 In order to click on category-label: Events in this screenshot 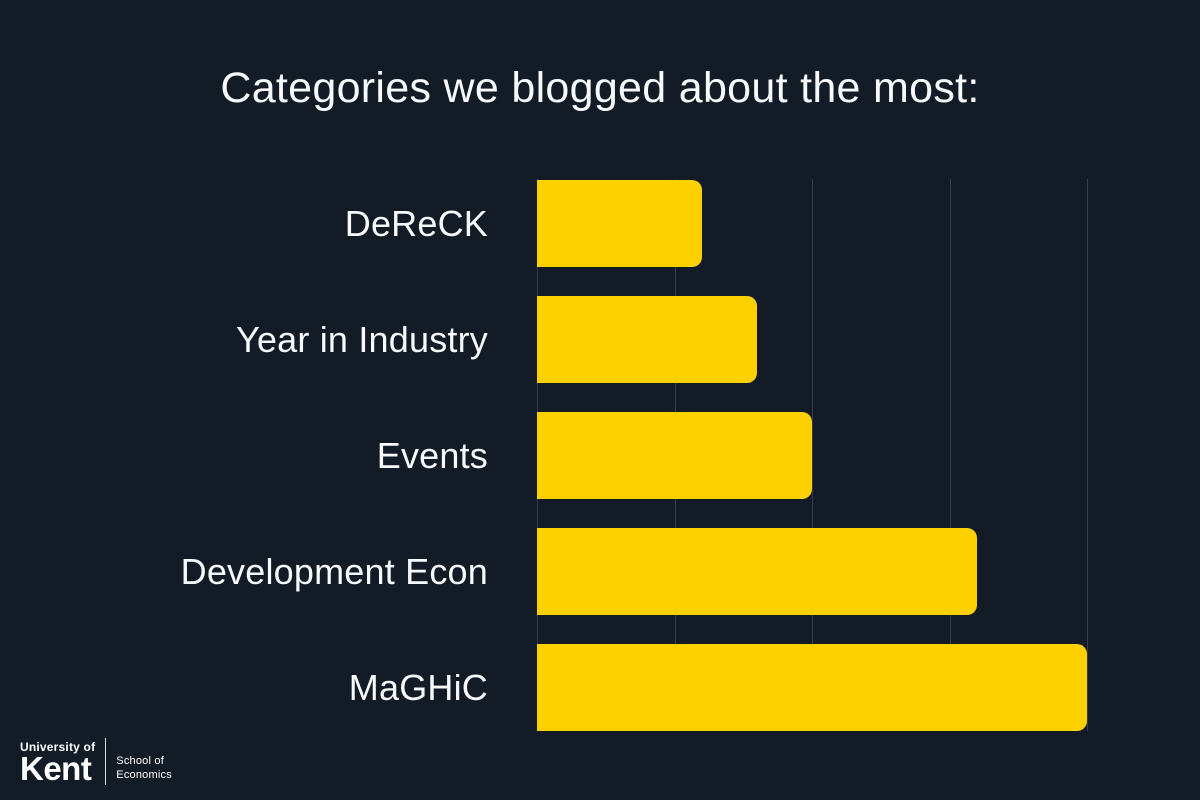, I will do `click(432, 455)`.